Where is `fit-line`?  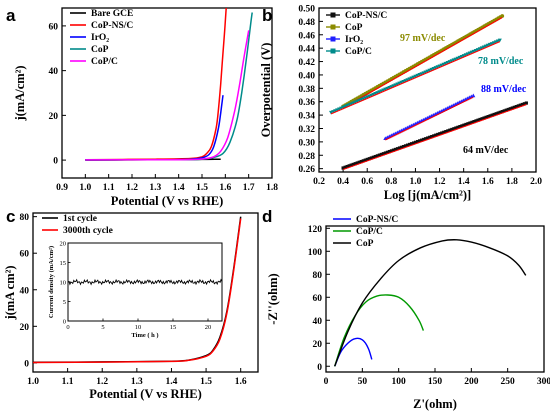
fit-line is located at coordinates (429, 118).